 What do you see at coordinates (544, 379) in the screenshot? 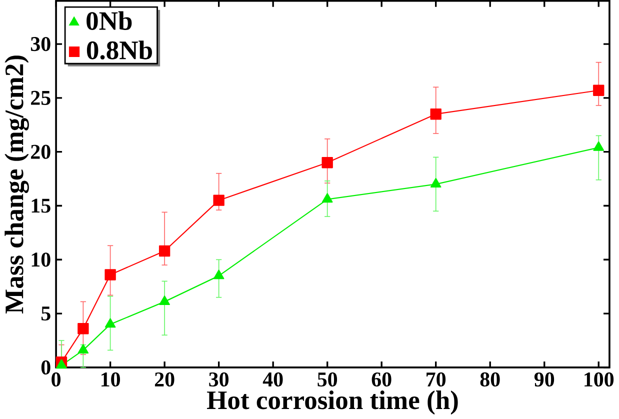
I see `x-tick-label: 90` at bounding box center [544, 379].